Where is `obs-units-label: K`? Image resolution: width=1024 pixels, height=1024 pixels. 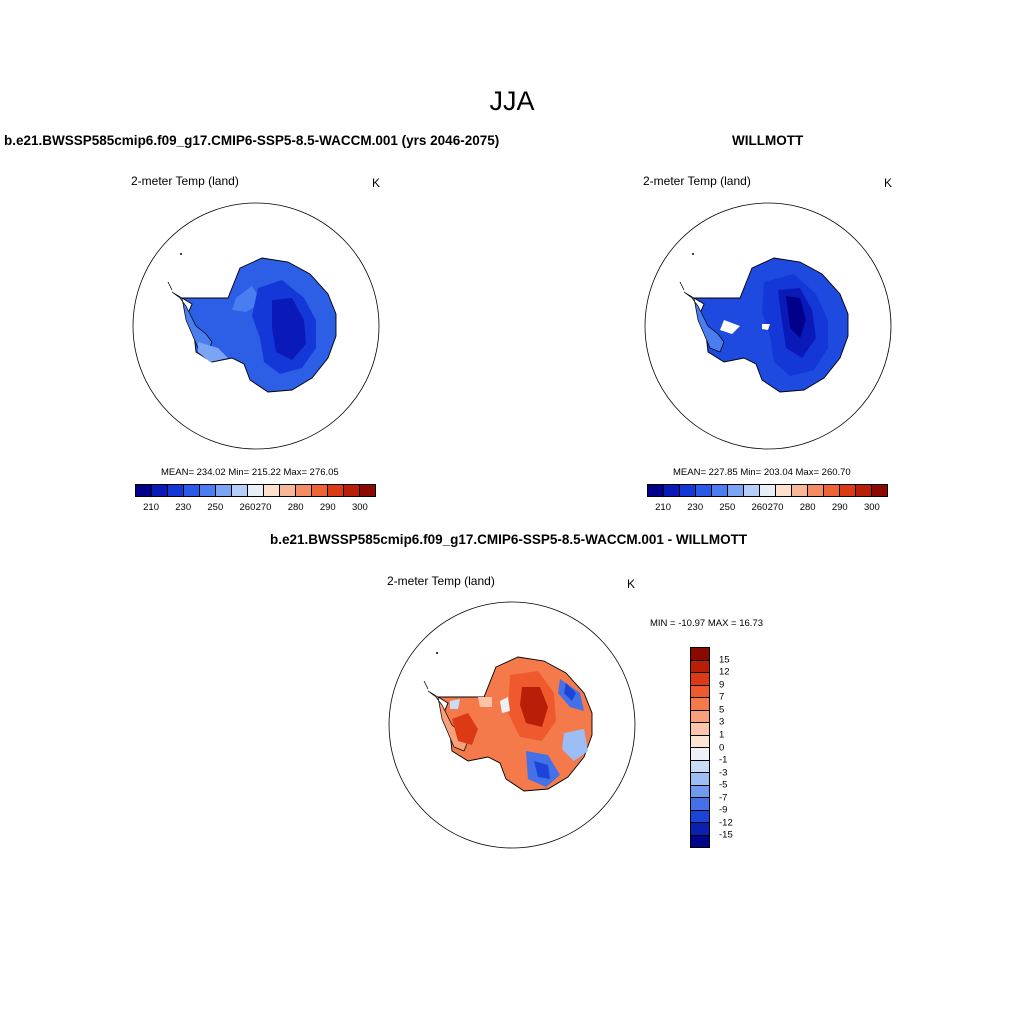
obs-units-label: K is located at coordinates (888, 183).